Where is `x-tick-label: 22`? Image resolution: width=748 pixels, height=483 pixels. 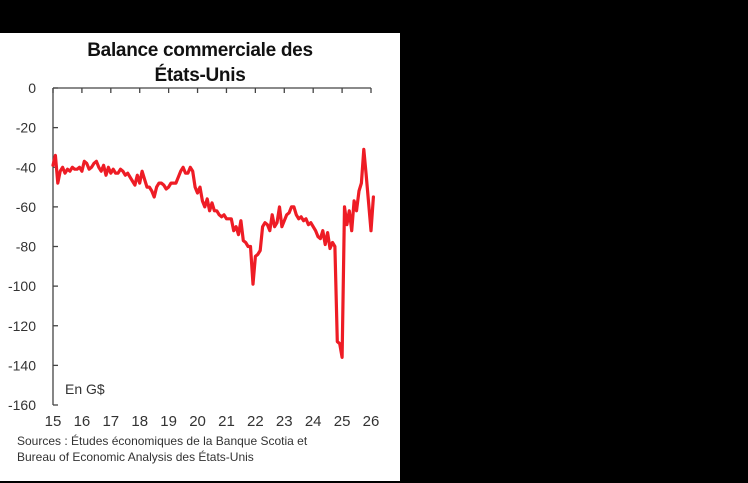 x-tick-label: 22 is located at coordinates (255, 421).